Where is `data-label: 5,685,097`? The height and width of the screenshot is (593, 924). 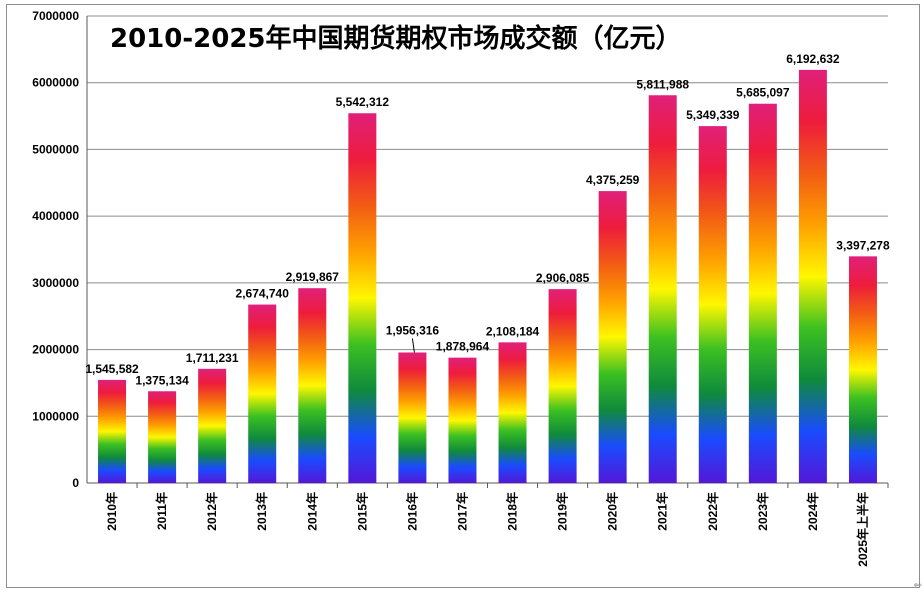 data-label: 5,685,097 is located at coordinates (763, 93).